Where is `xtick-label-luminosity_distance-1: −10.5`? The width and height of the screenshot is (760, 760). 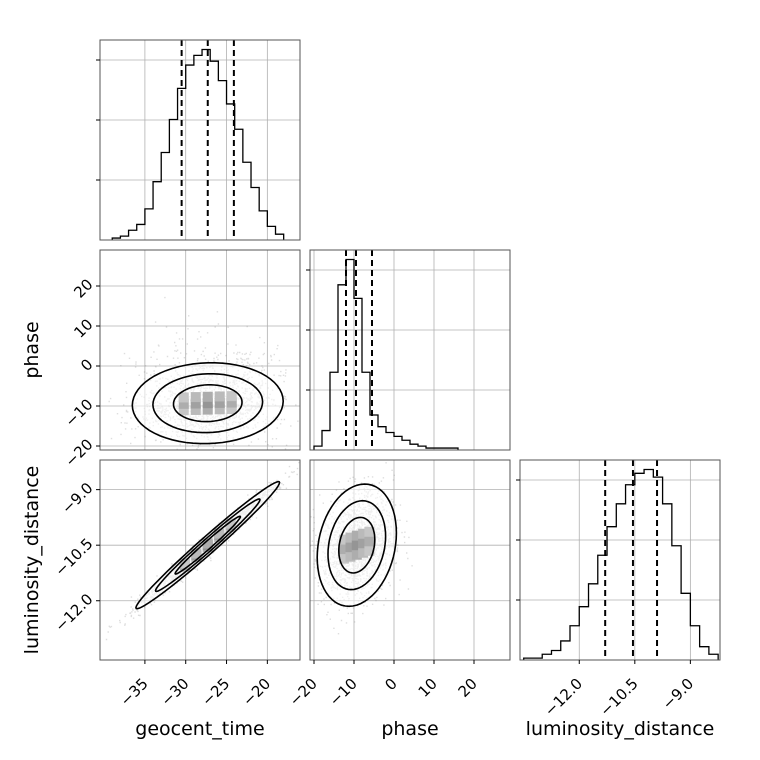 xtick-label-luminosity_distance-1: −10.5 is located at coordinates (618, 697).